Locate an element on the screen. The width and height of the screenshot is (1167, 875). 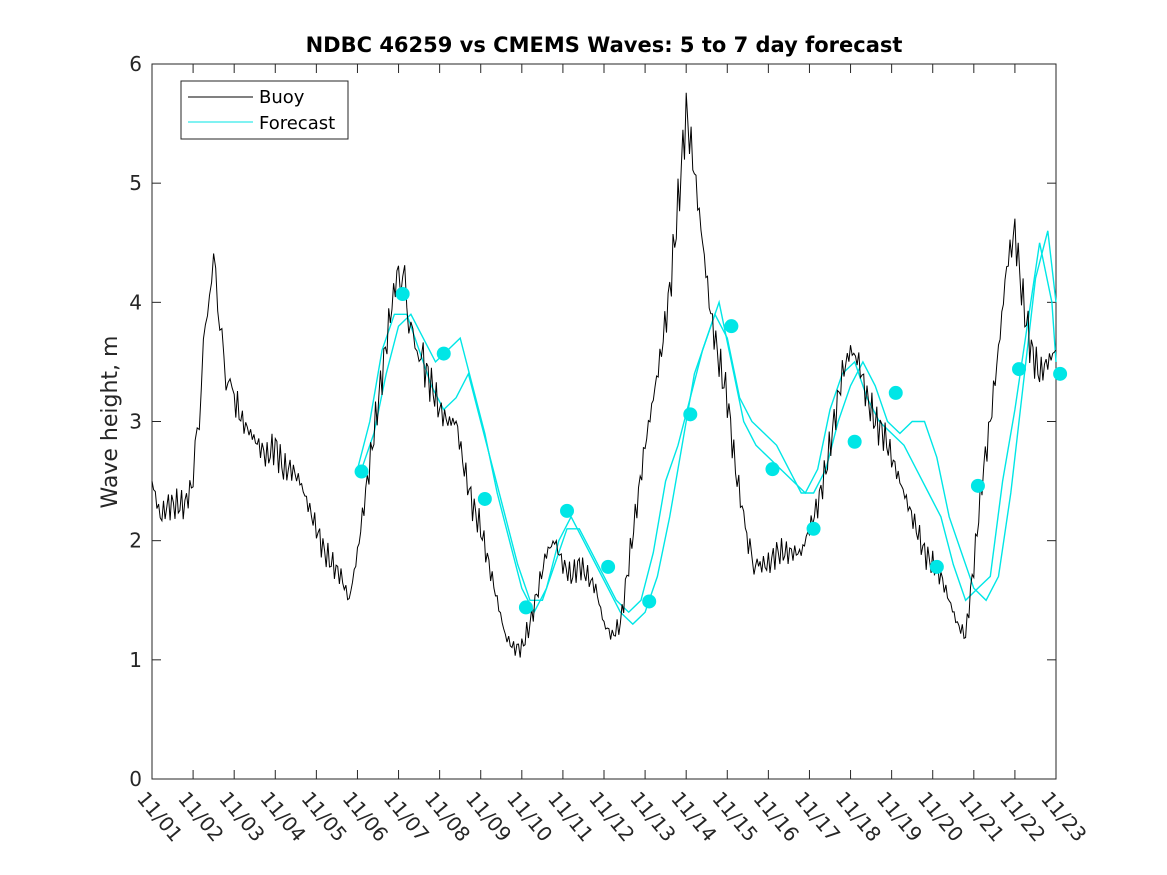
legend: Buoy Forecast is located at coordinates (264, 110).